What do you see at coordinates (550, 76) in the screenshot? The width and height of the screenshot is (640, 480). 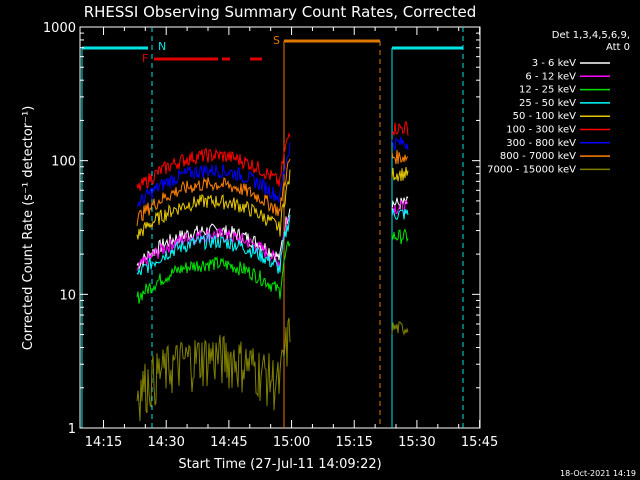 I see `legend-entry-label: 6 - 12 keV` at bounding box center [550, 76].